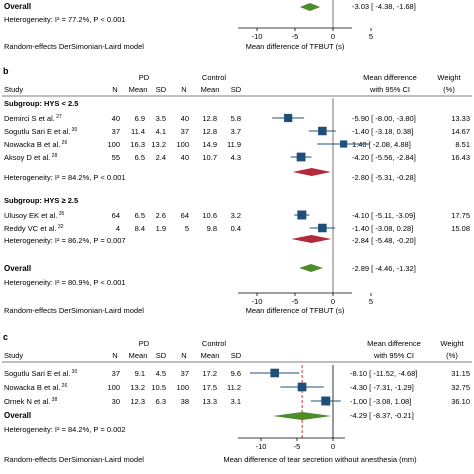  What do you see at coordinates (209, 373) in the screenshot?
I see `panel-c-row-mean2: 17.2` at bounding box center [209, 373].